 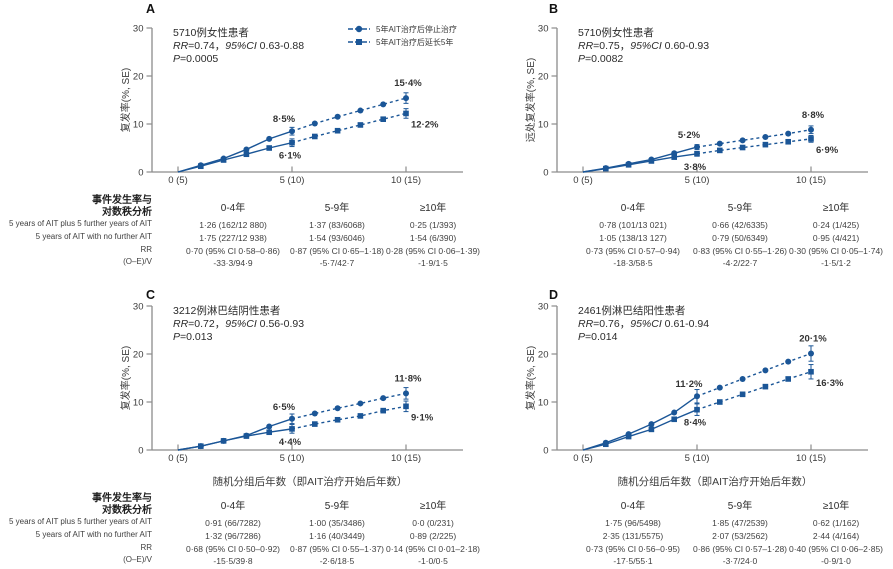 I want to click on table-cell-p1-r0-c1: 0·66 (42/6335), so click(x=740, y=225).